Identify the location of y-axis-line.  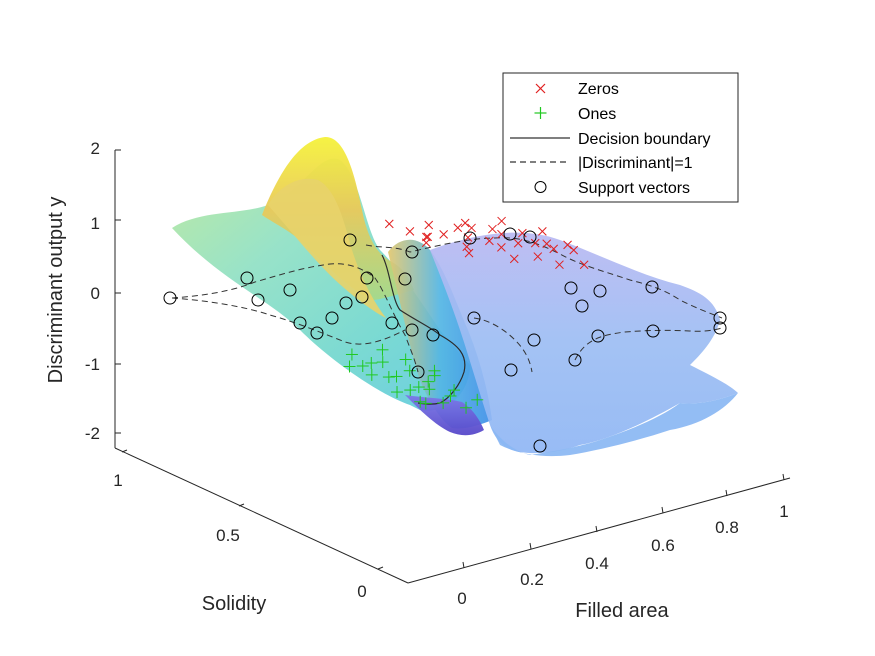
(261, 515).